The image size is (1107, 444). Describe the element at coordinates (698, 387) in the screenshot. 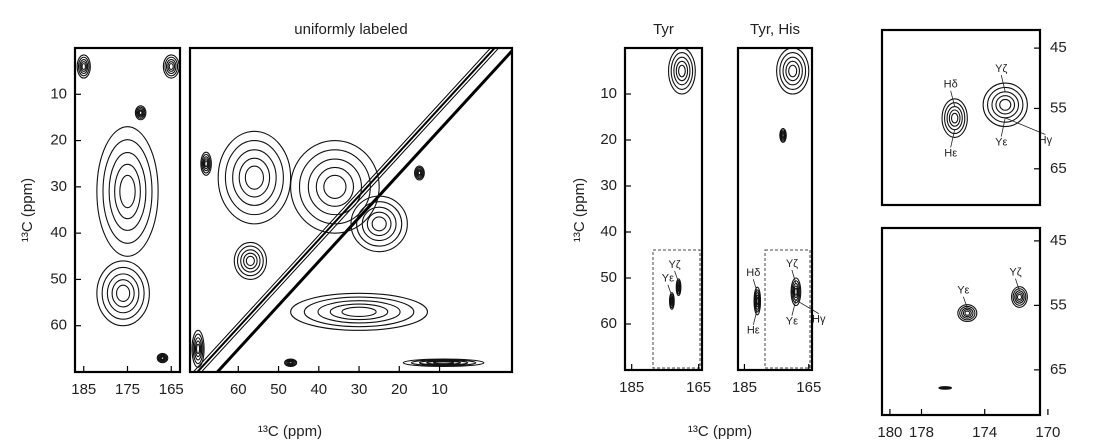

I see `x-tick-label: 165` at that location.